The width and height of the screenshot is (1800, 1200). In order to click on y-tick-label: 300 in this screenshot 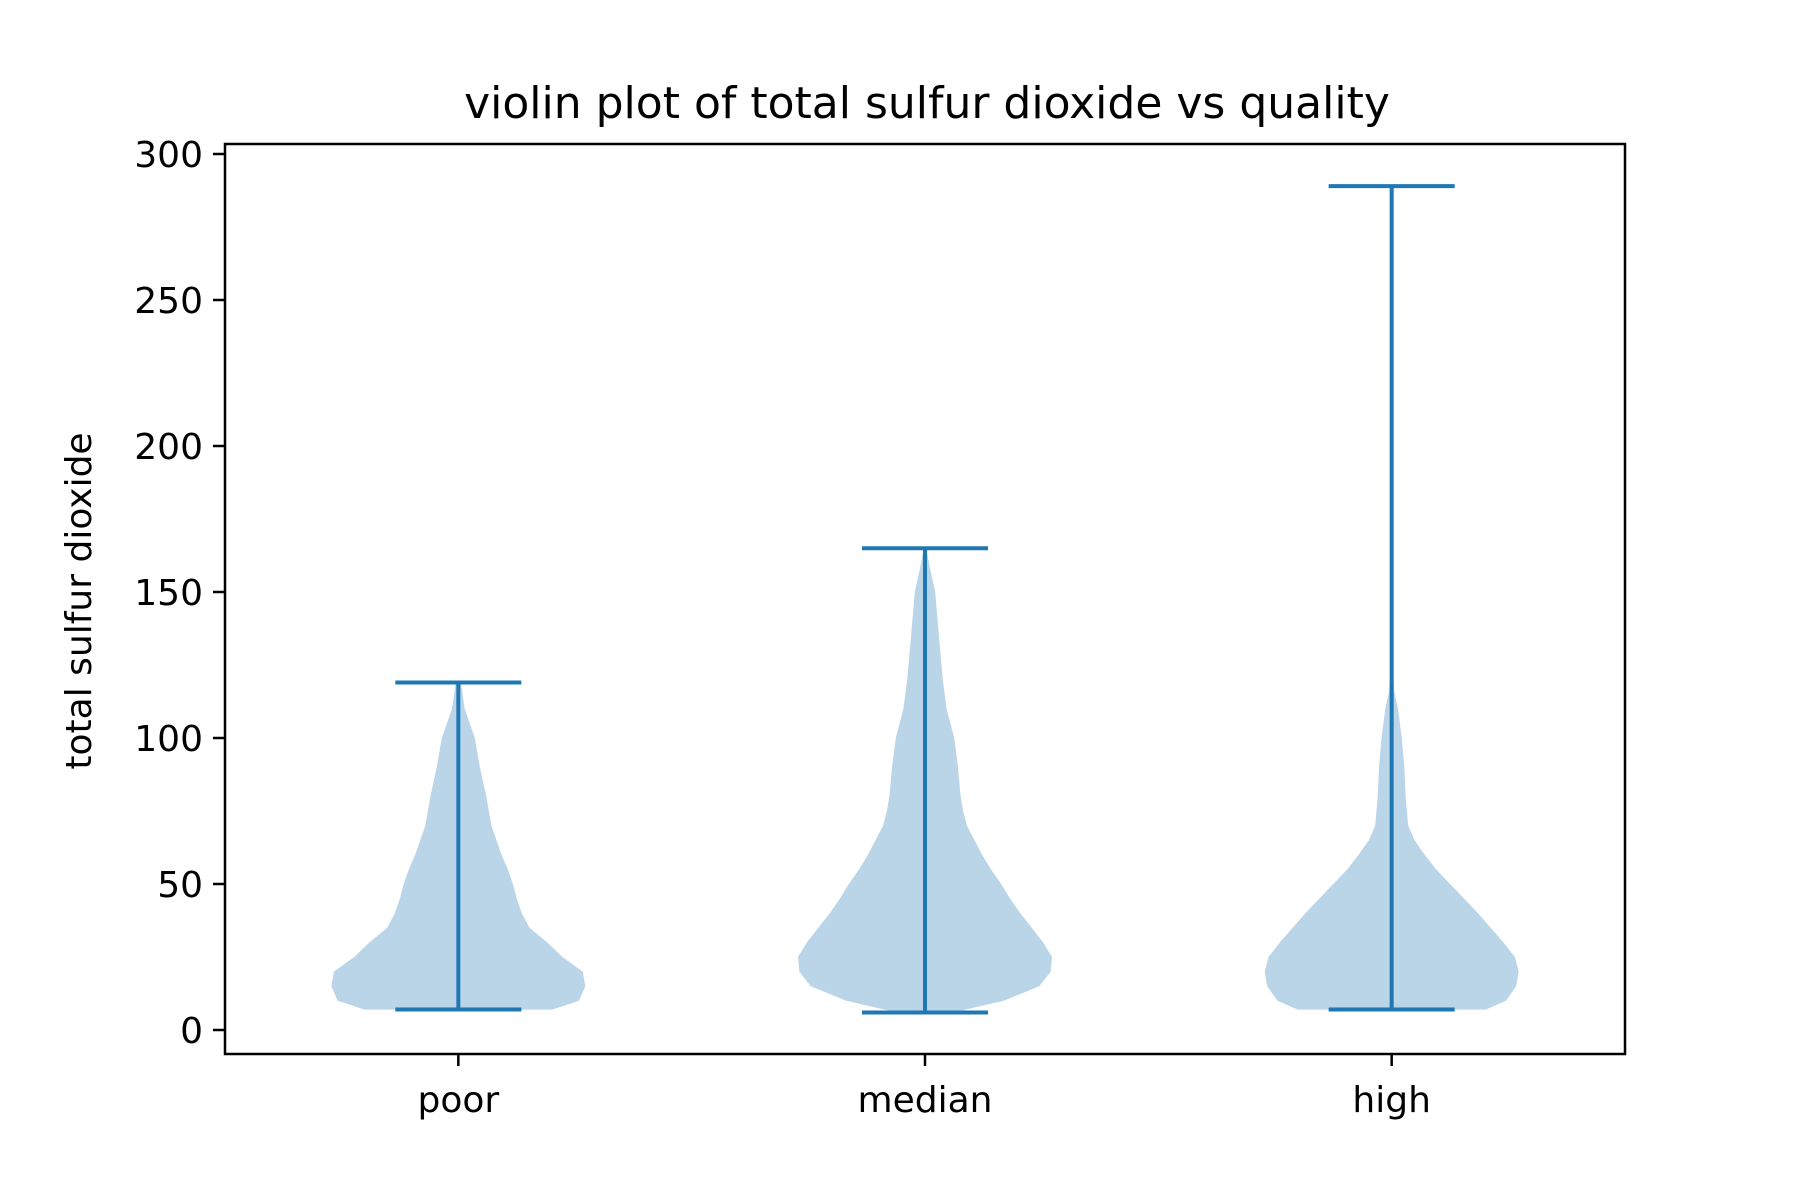, I will do `click(168, 155)`.